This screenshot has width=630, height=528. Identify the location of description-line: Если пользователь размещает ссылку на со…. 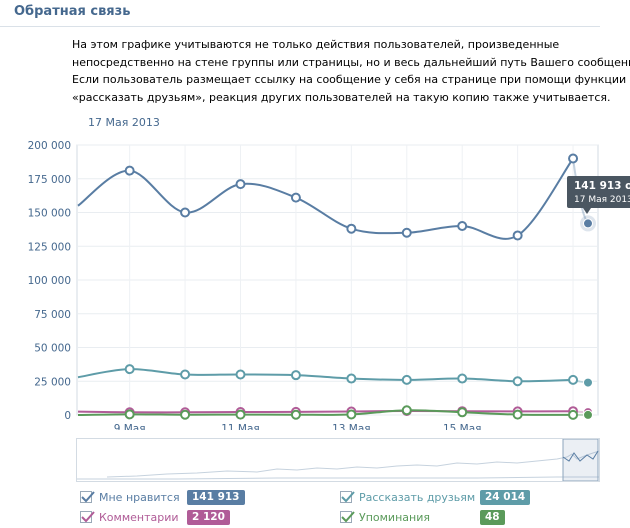
(337, 80).